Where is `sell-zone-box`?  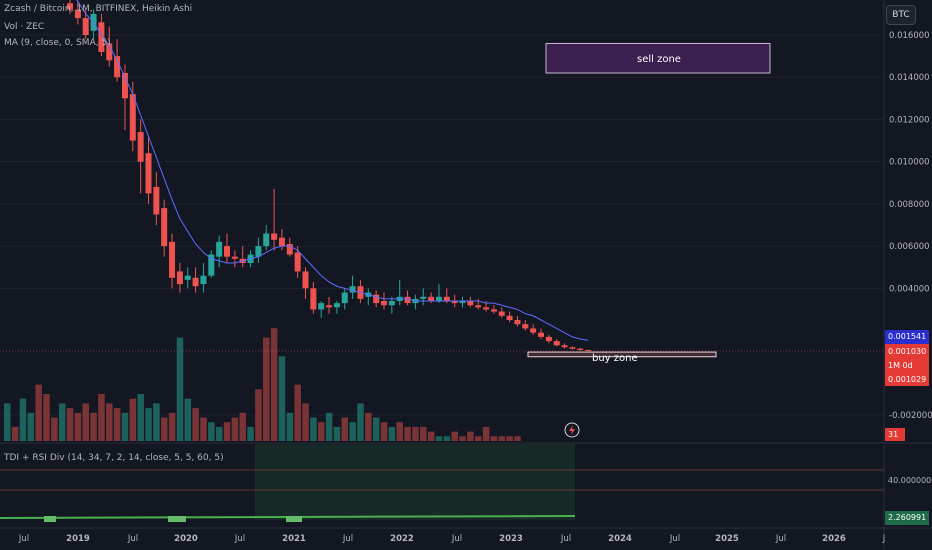
sell-zone-box is located at coordinates (658, 58).